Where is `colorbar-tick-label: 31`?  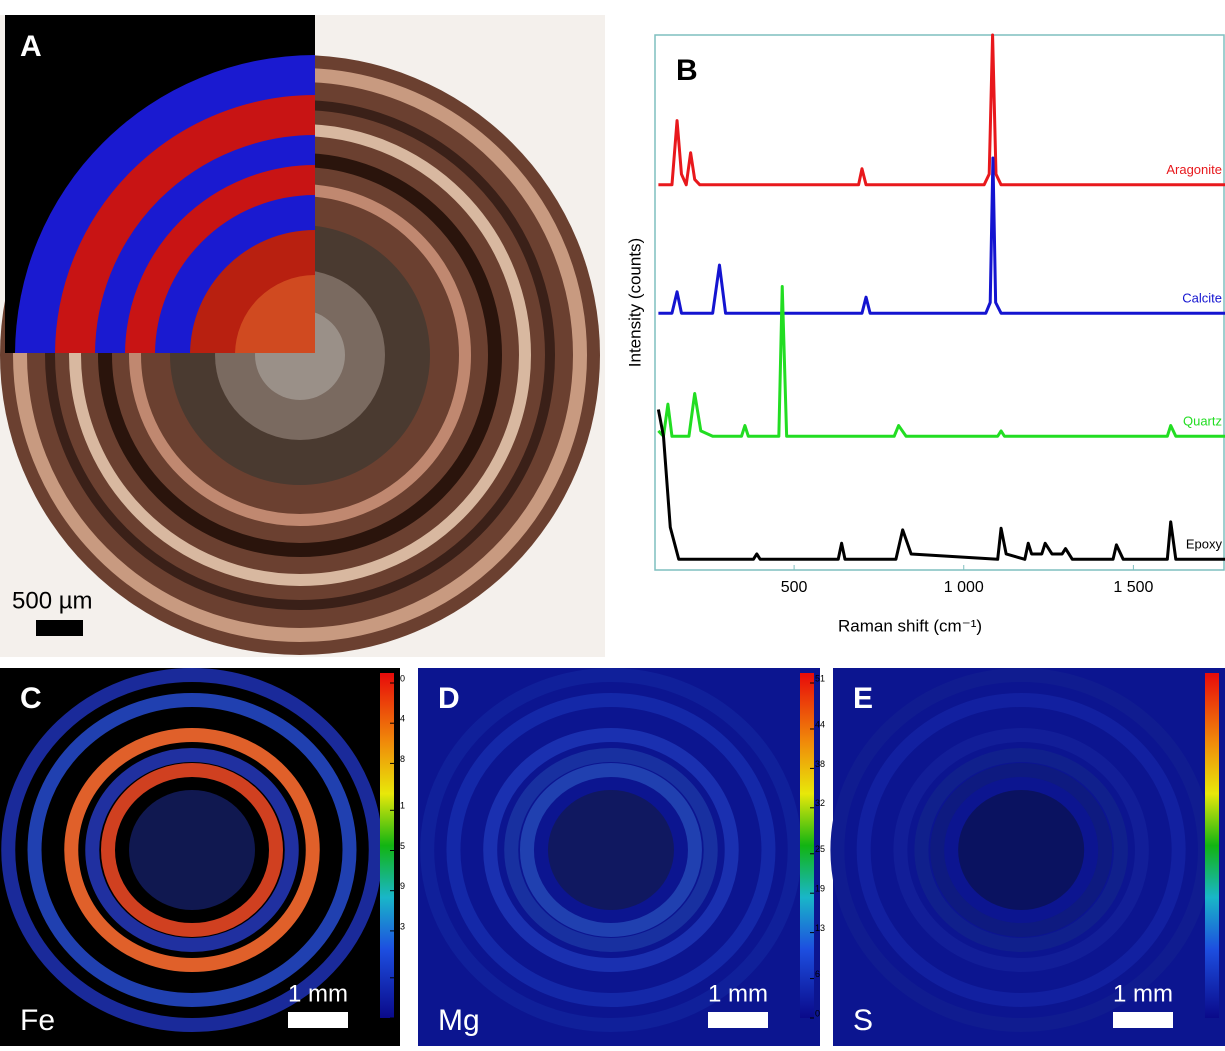 colorbar-tick-label: 31 is located at coordinates (400, 806).